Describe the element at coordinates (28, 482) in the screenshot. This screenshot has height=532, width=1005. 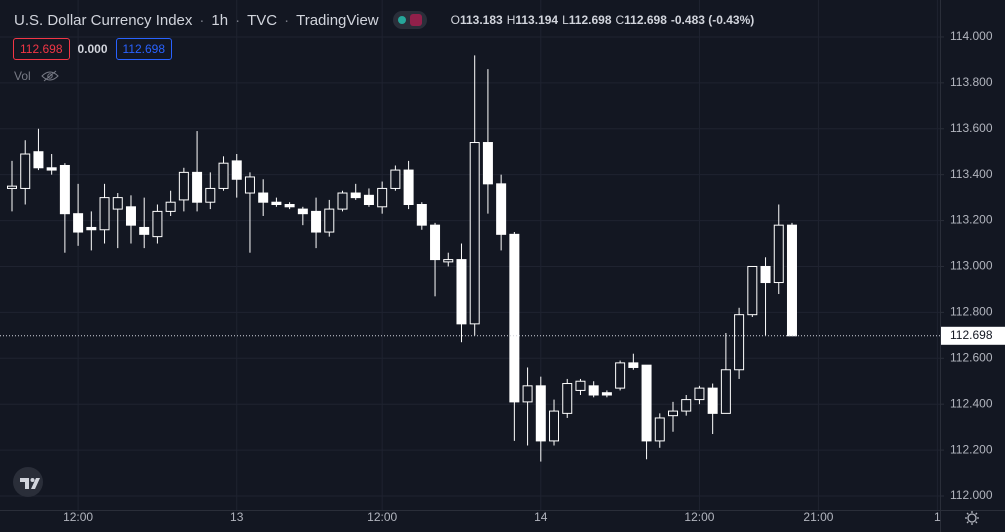
I see `tradingview-logo` at that location.